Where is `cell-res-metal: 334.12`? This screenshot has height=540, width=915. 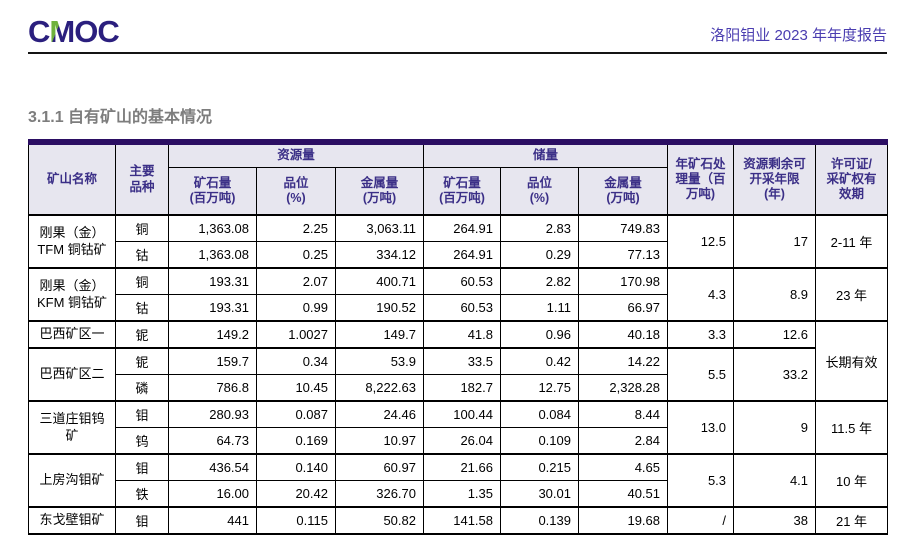 cell-res-metal: 334.12 is located at coordinates (379, 255).